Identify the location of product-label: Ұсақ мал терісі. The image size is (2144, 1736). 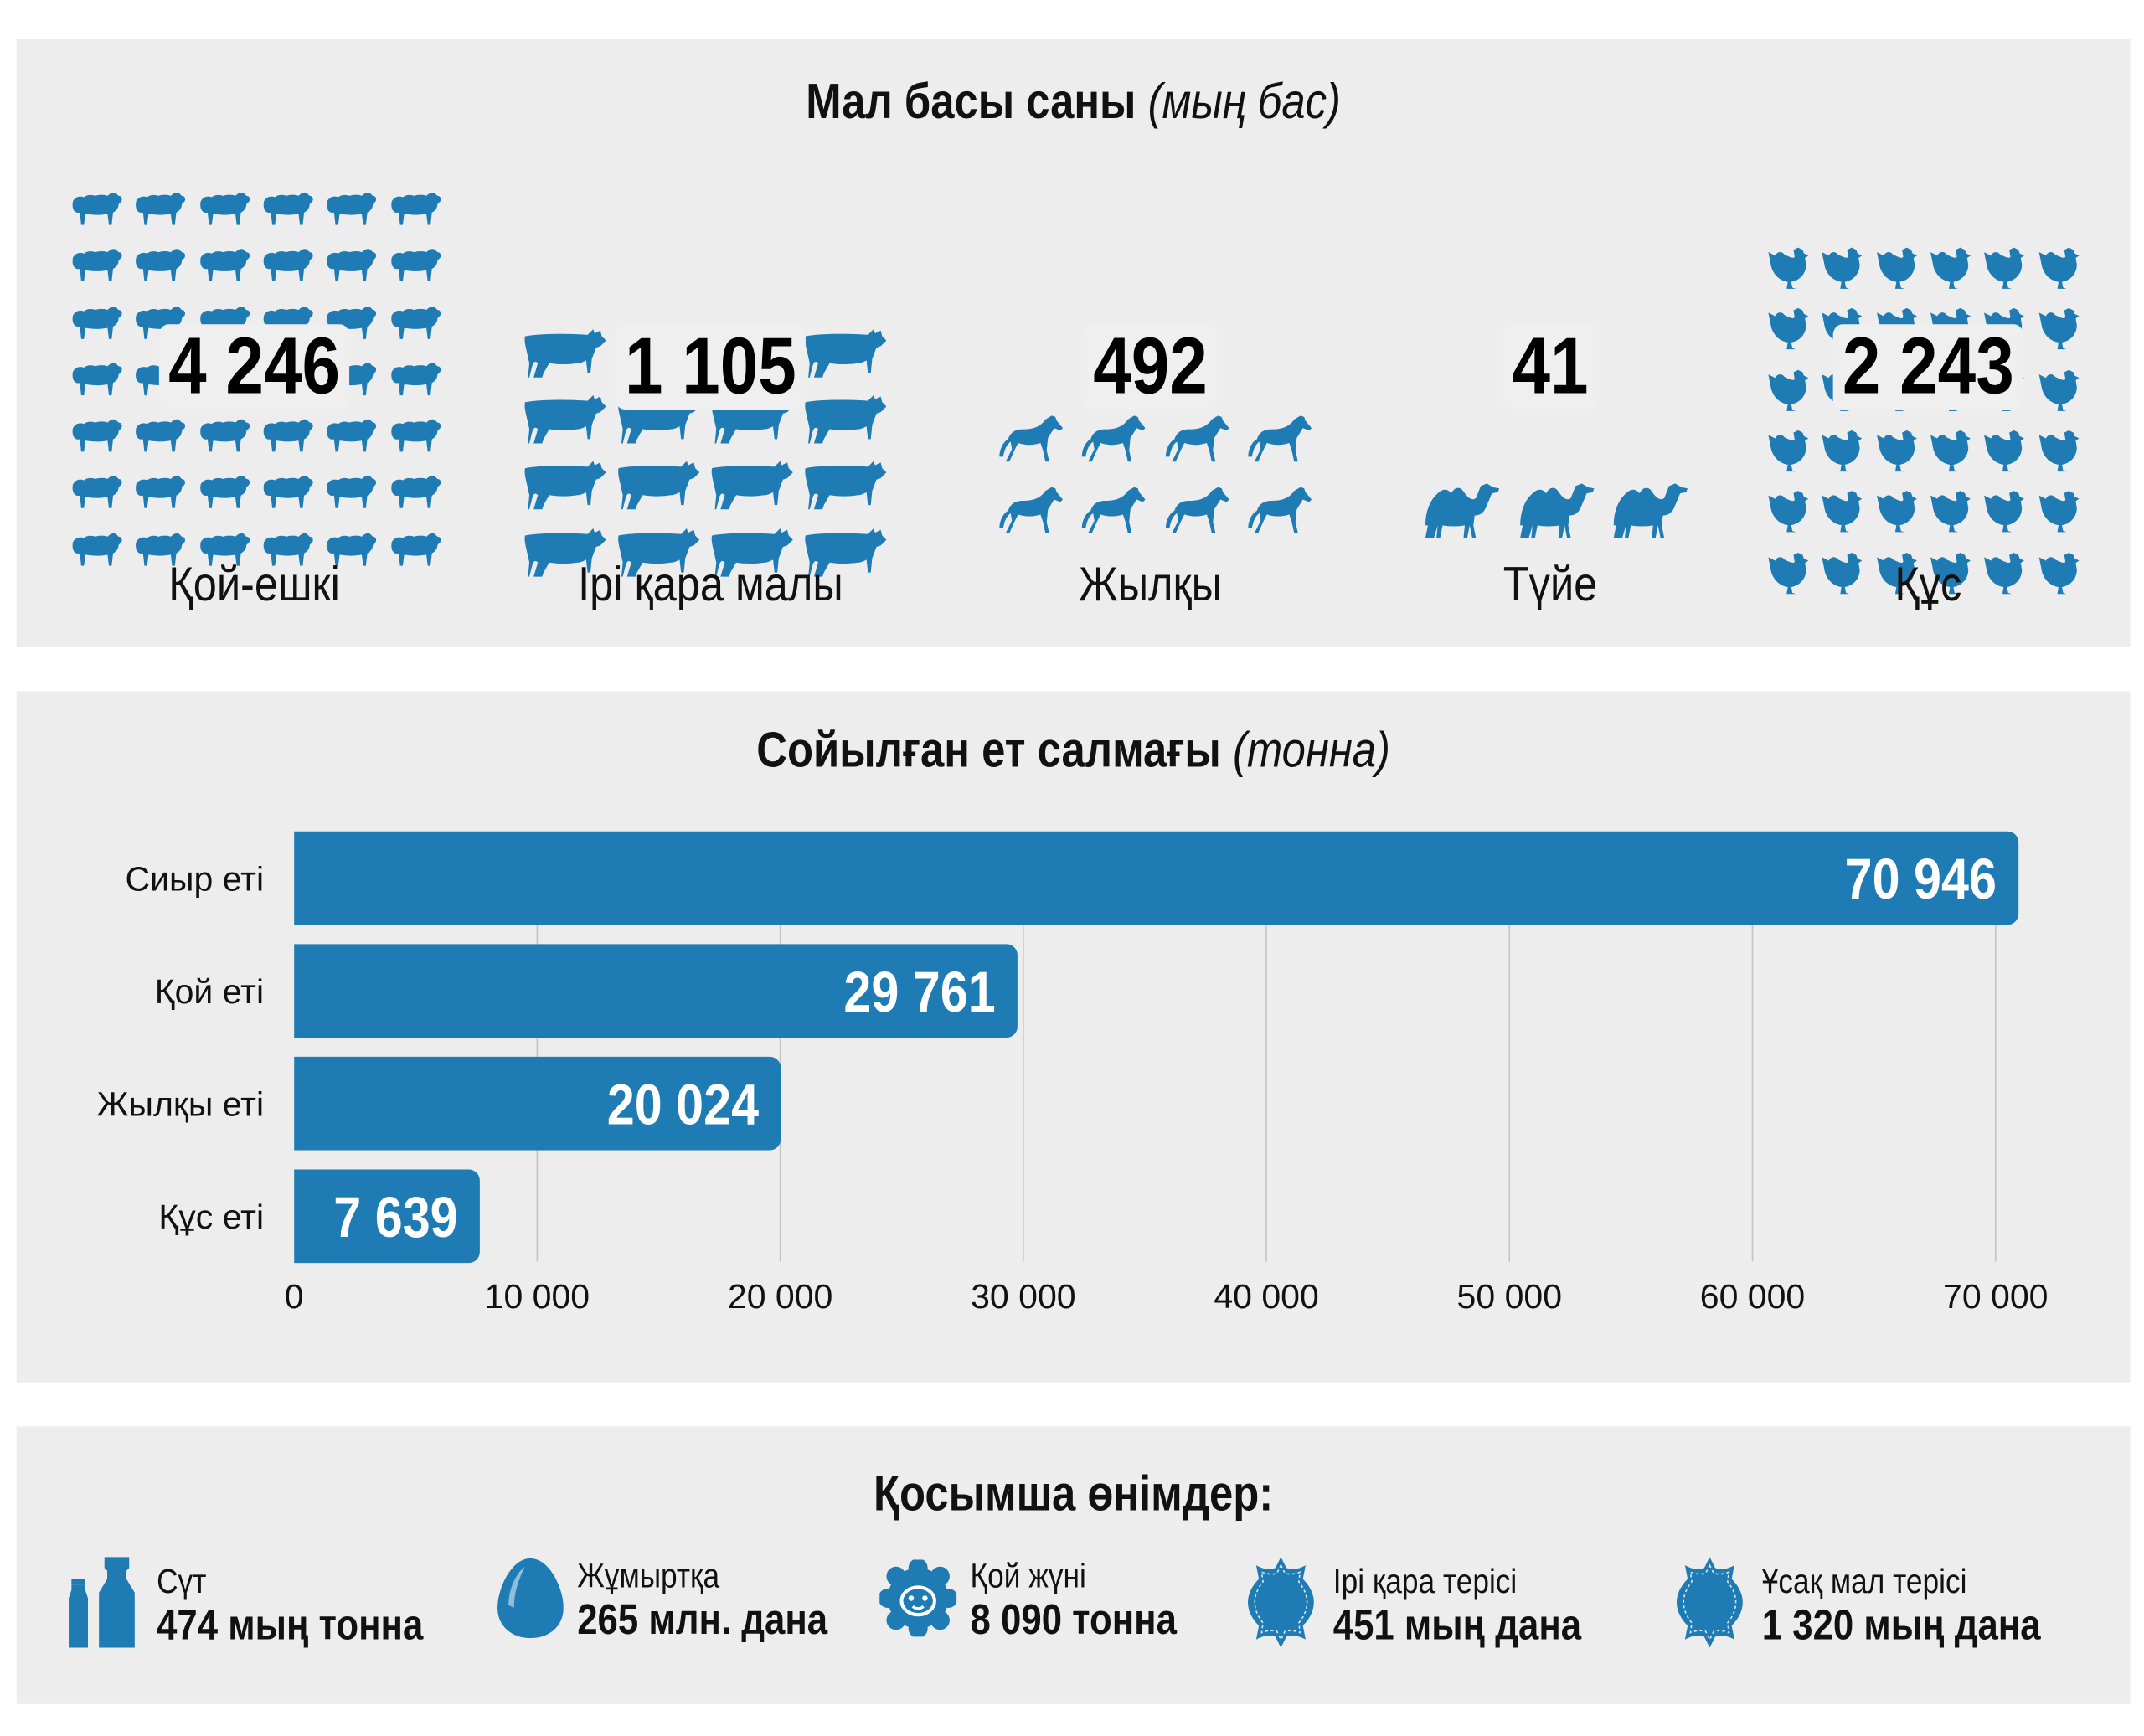
(1864, 1580).